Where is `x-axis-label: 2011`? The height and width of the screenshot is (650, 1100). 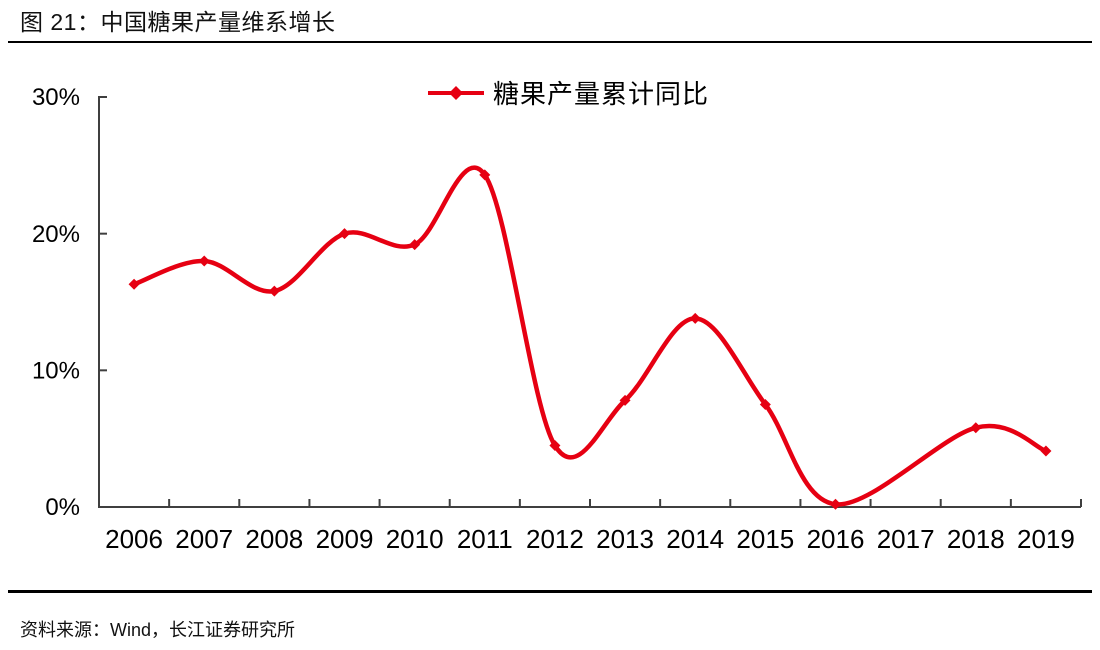
x-axis-label: 2011 is located at coordinates (485, 539).